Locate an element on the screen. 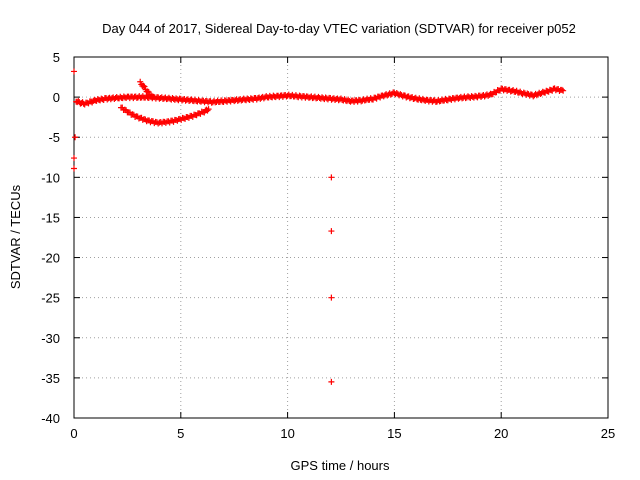 The image size is (640, 480). x-tick-label: 10 is located at coordinates (287, 433).